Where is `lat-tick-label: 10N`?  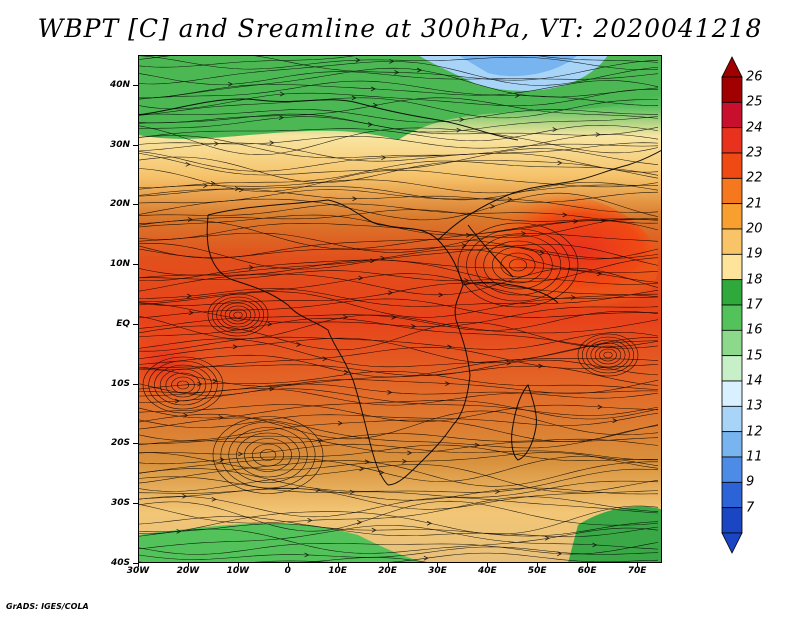
lat-tick-label: 10N is located at coordinates (119, 264).